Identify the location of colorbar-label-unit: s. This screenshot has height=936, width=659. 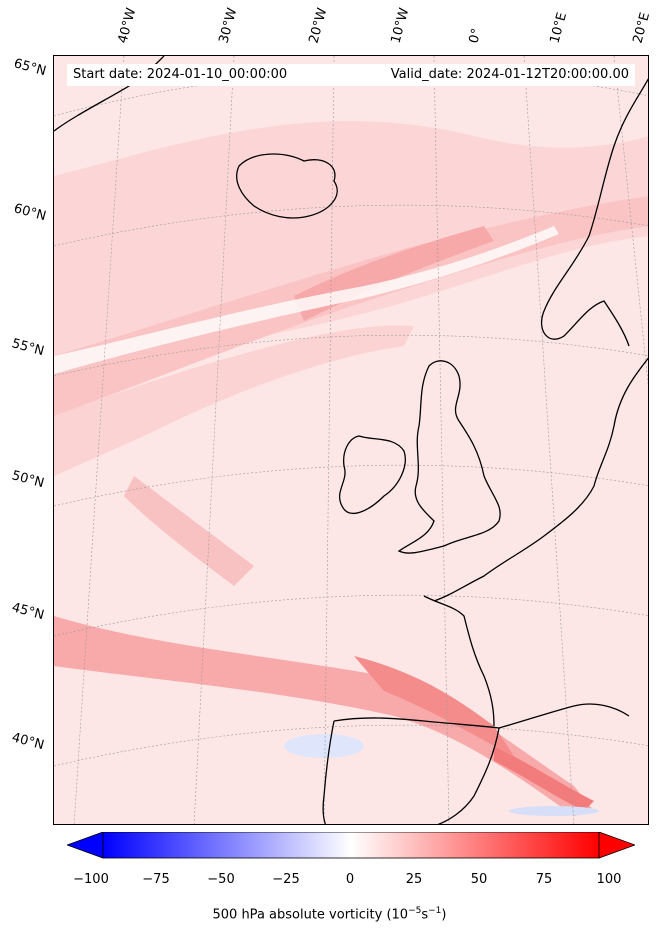
(425, 915).